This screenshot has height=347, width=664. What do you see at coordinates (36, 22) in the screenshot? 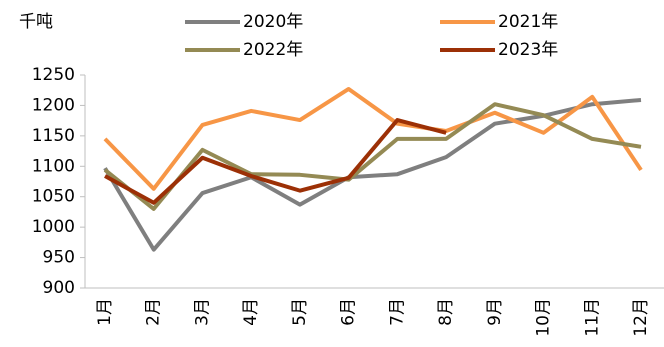
I see `y-axis-label: 千吨` at bounding box center [36, 22].